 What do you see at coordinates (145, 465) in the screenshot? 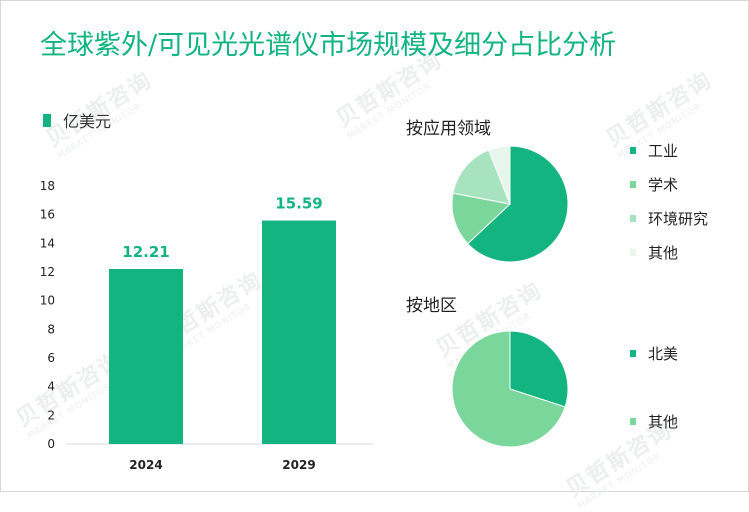
I see `x-tick-label: 2024` at bounding box center [145, 465].